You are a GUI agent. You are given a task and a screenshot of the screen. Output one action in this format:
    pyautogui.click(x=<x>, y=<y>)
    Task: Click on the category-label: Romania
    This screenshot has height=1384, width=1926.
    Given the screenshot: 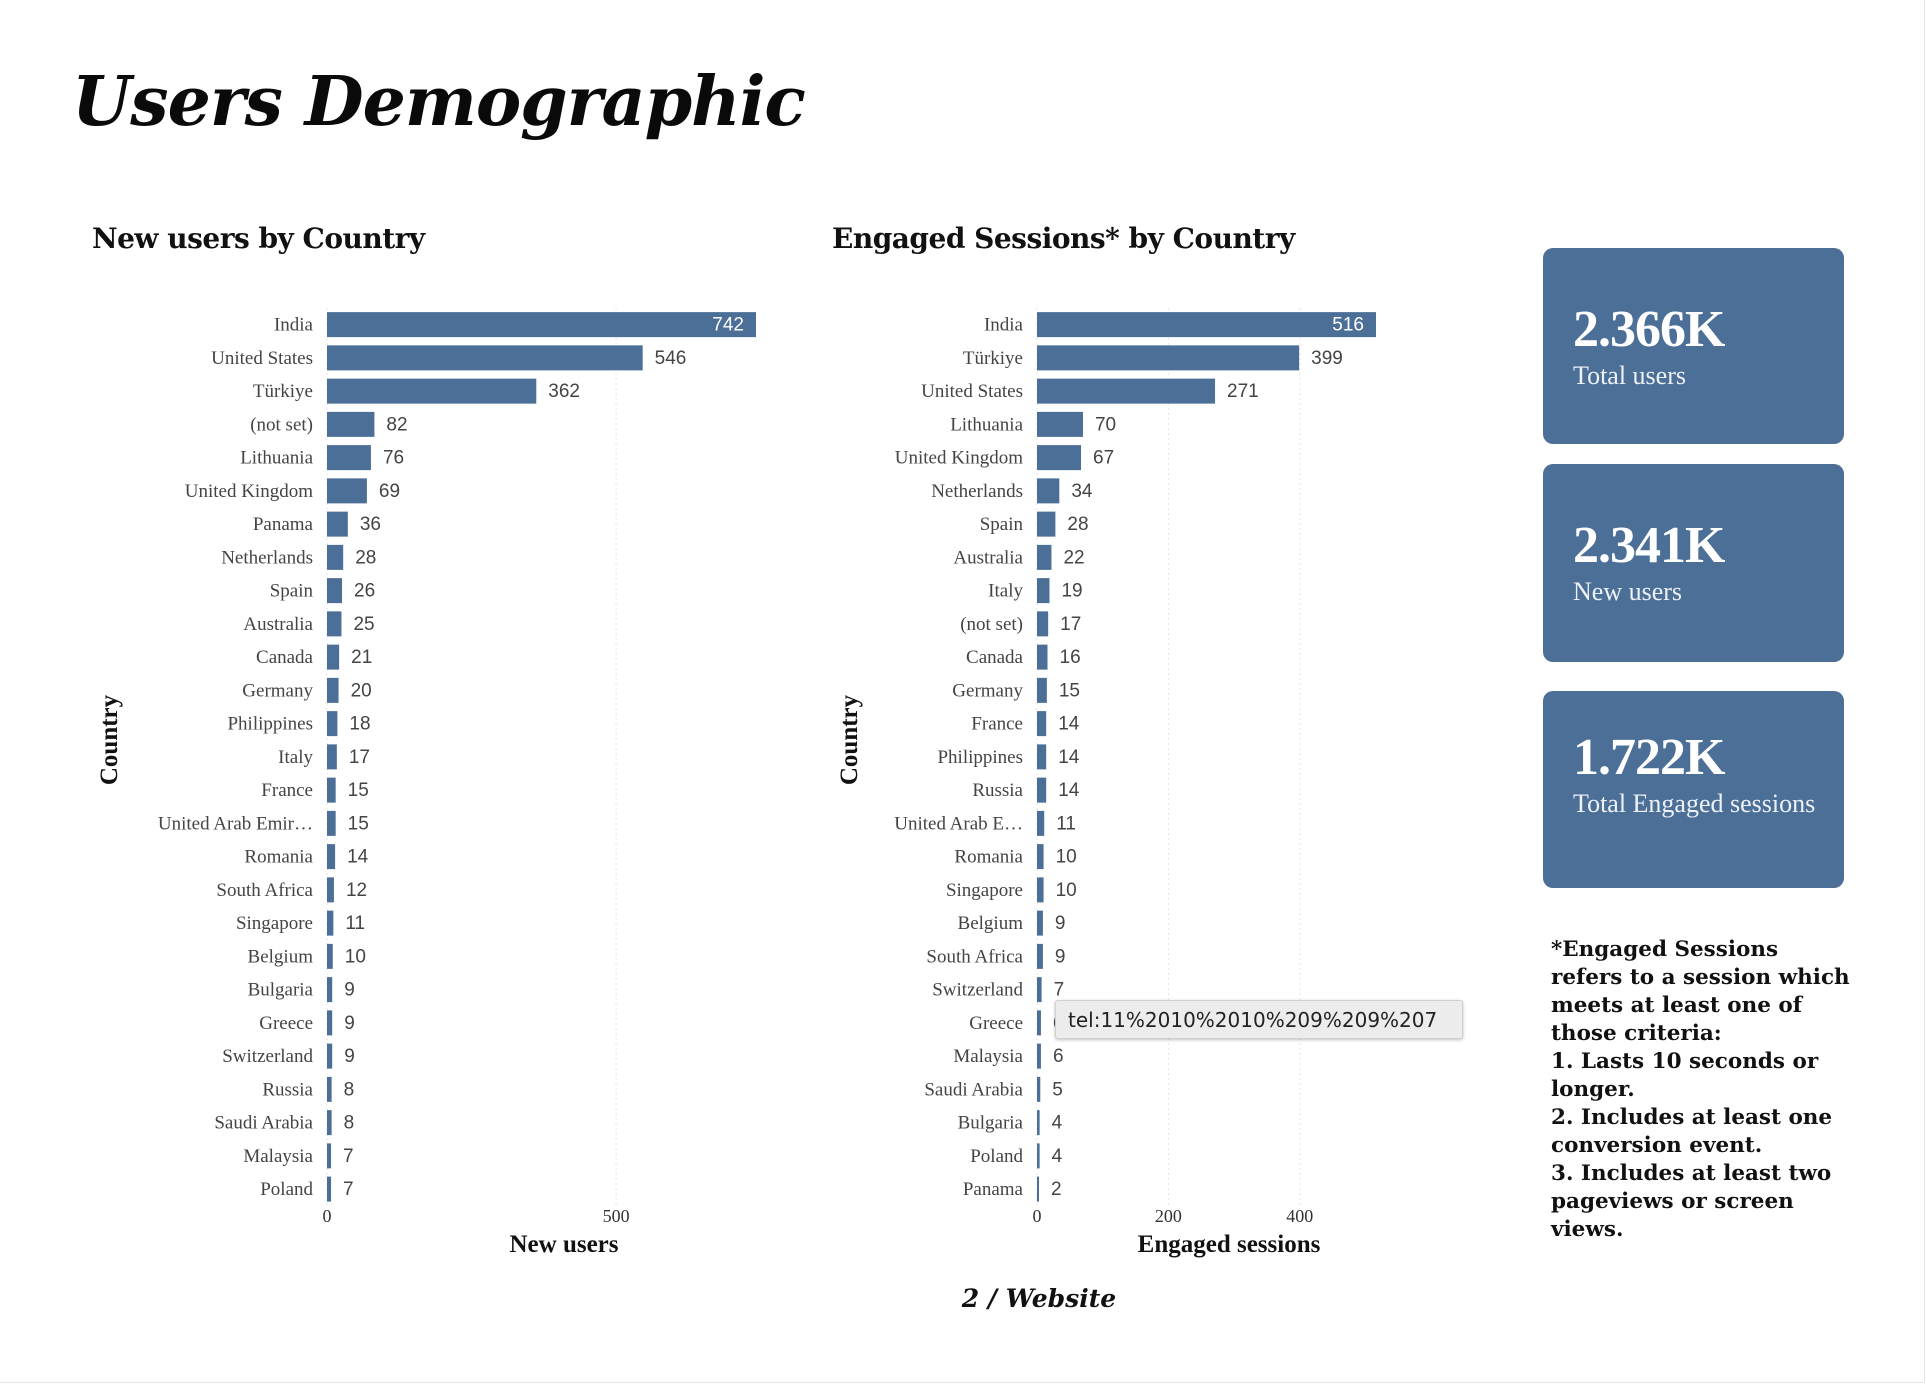 What is the action you would take?
    pyautogui.click(x=278, y=857)
    